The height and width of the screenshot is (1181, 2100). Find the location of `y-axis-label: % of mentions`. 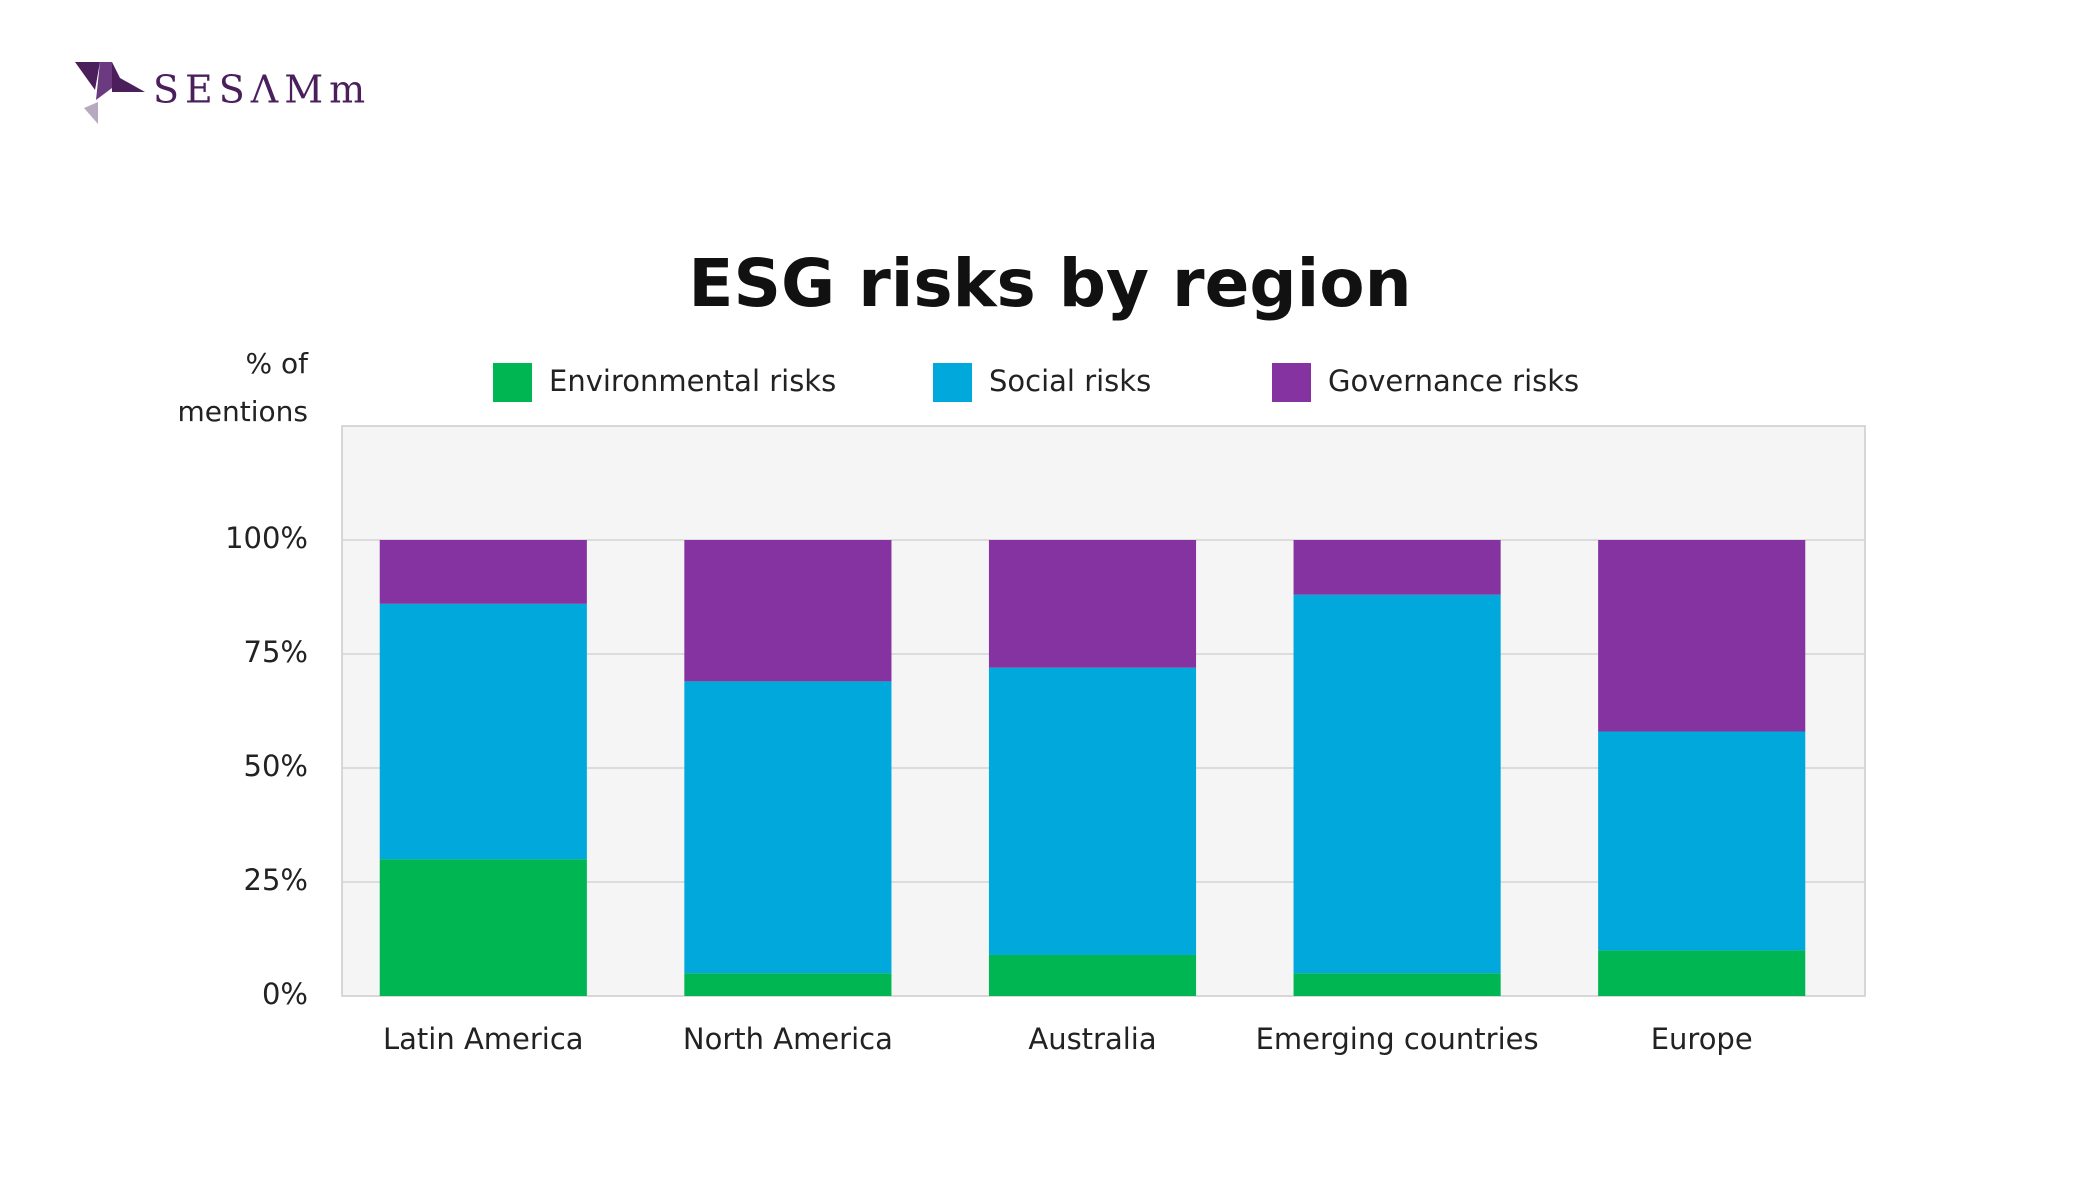

y-axis-label: % of mentions is located at coordinates (242, 387).